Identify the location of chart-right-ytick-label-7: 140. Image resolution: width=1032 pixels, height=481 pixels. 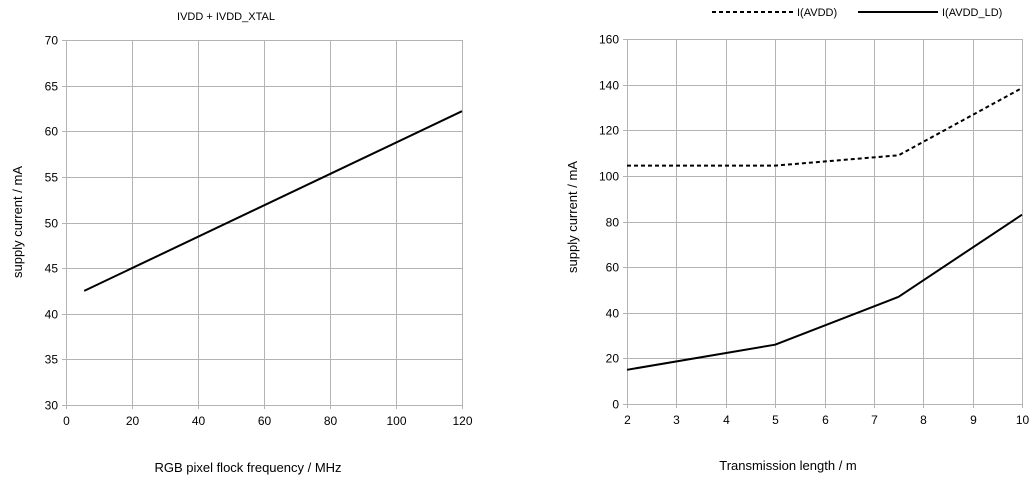
(609, 86).